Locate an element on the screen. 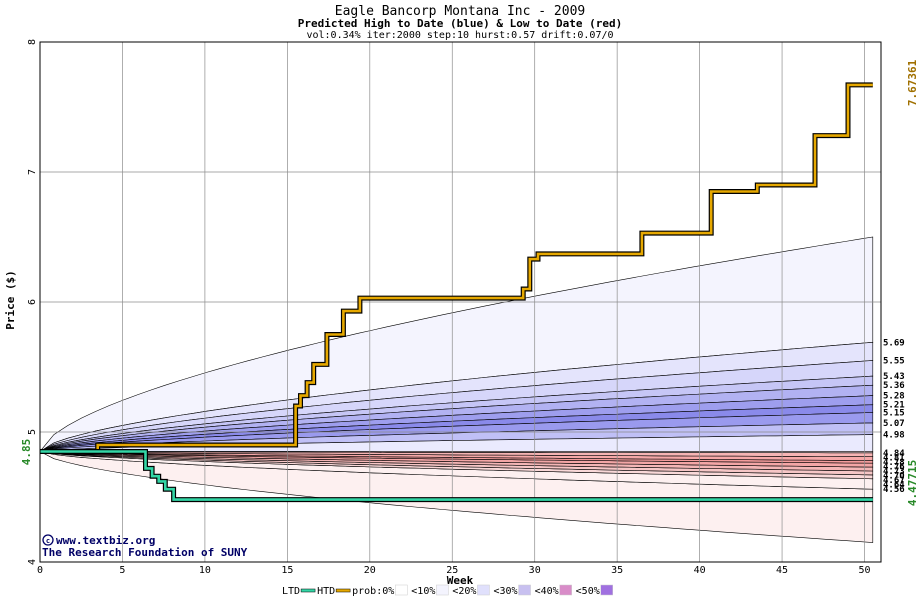 This screenshot has width=920, height=600. x-tick-label: 15 is located at coordinates (287, 570).